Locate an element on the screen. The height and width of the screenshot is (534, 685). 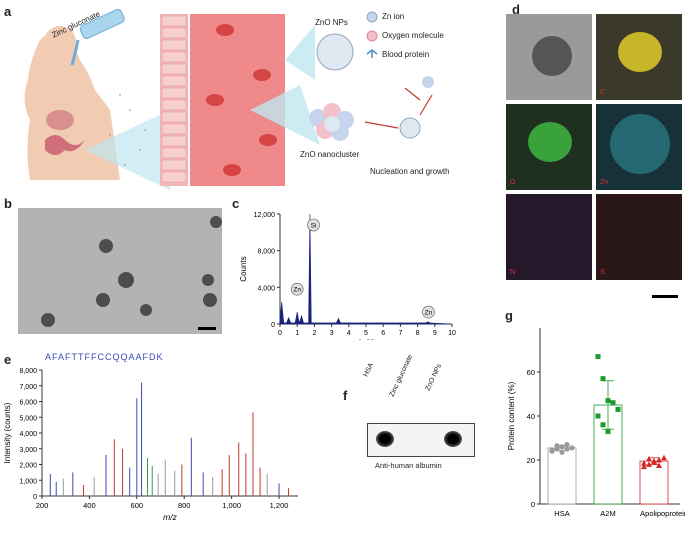
cycle-cluster is located at coordinates (410, 128).